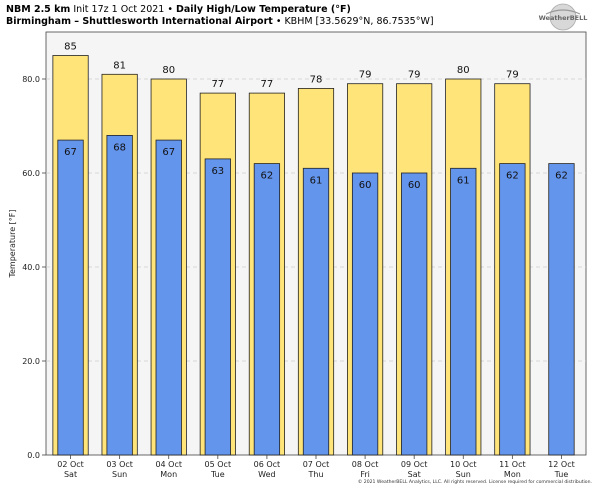  I want to click on x-tick-date: 12 Oct, so click(561, 464).